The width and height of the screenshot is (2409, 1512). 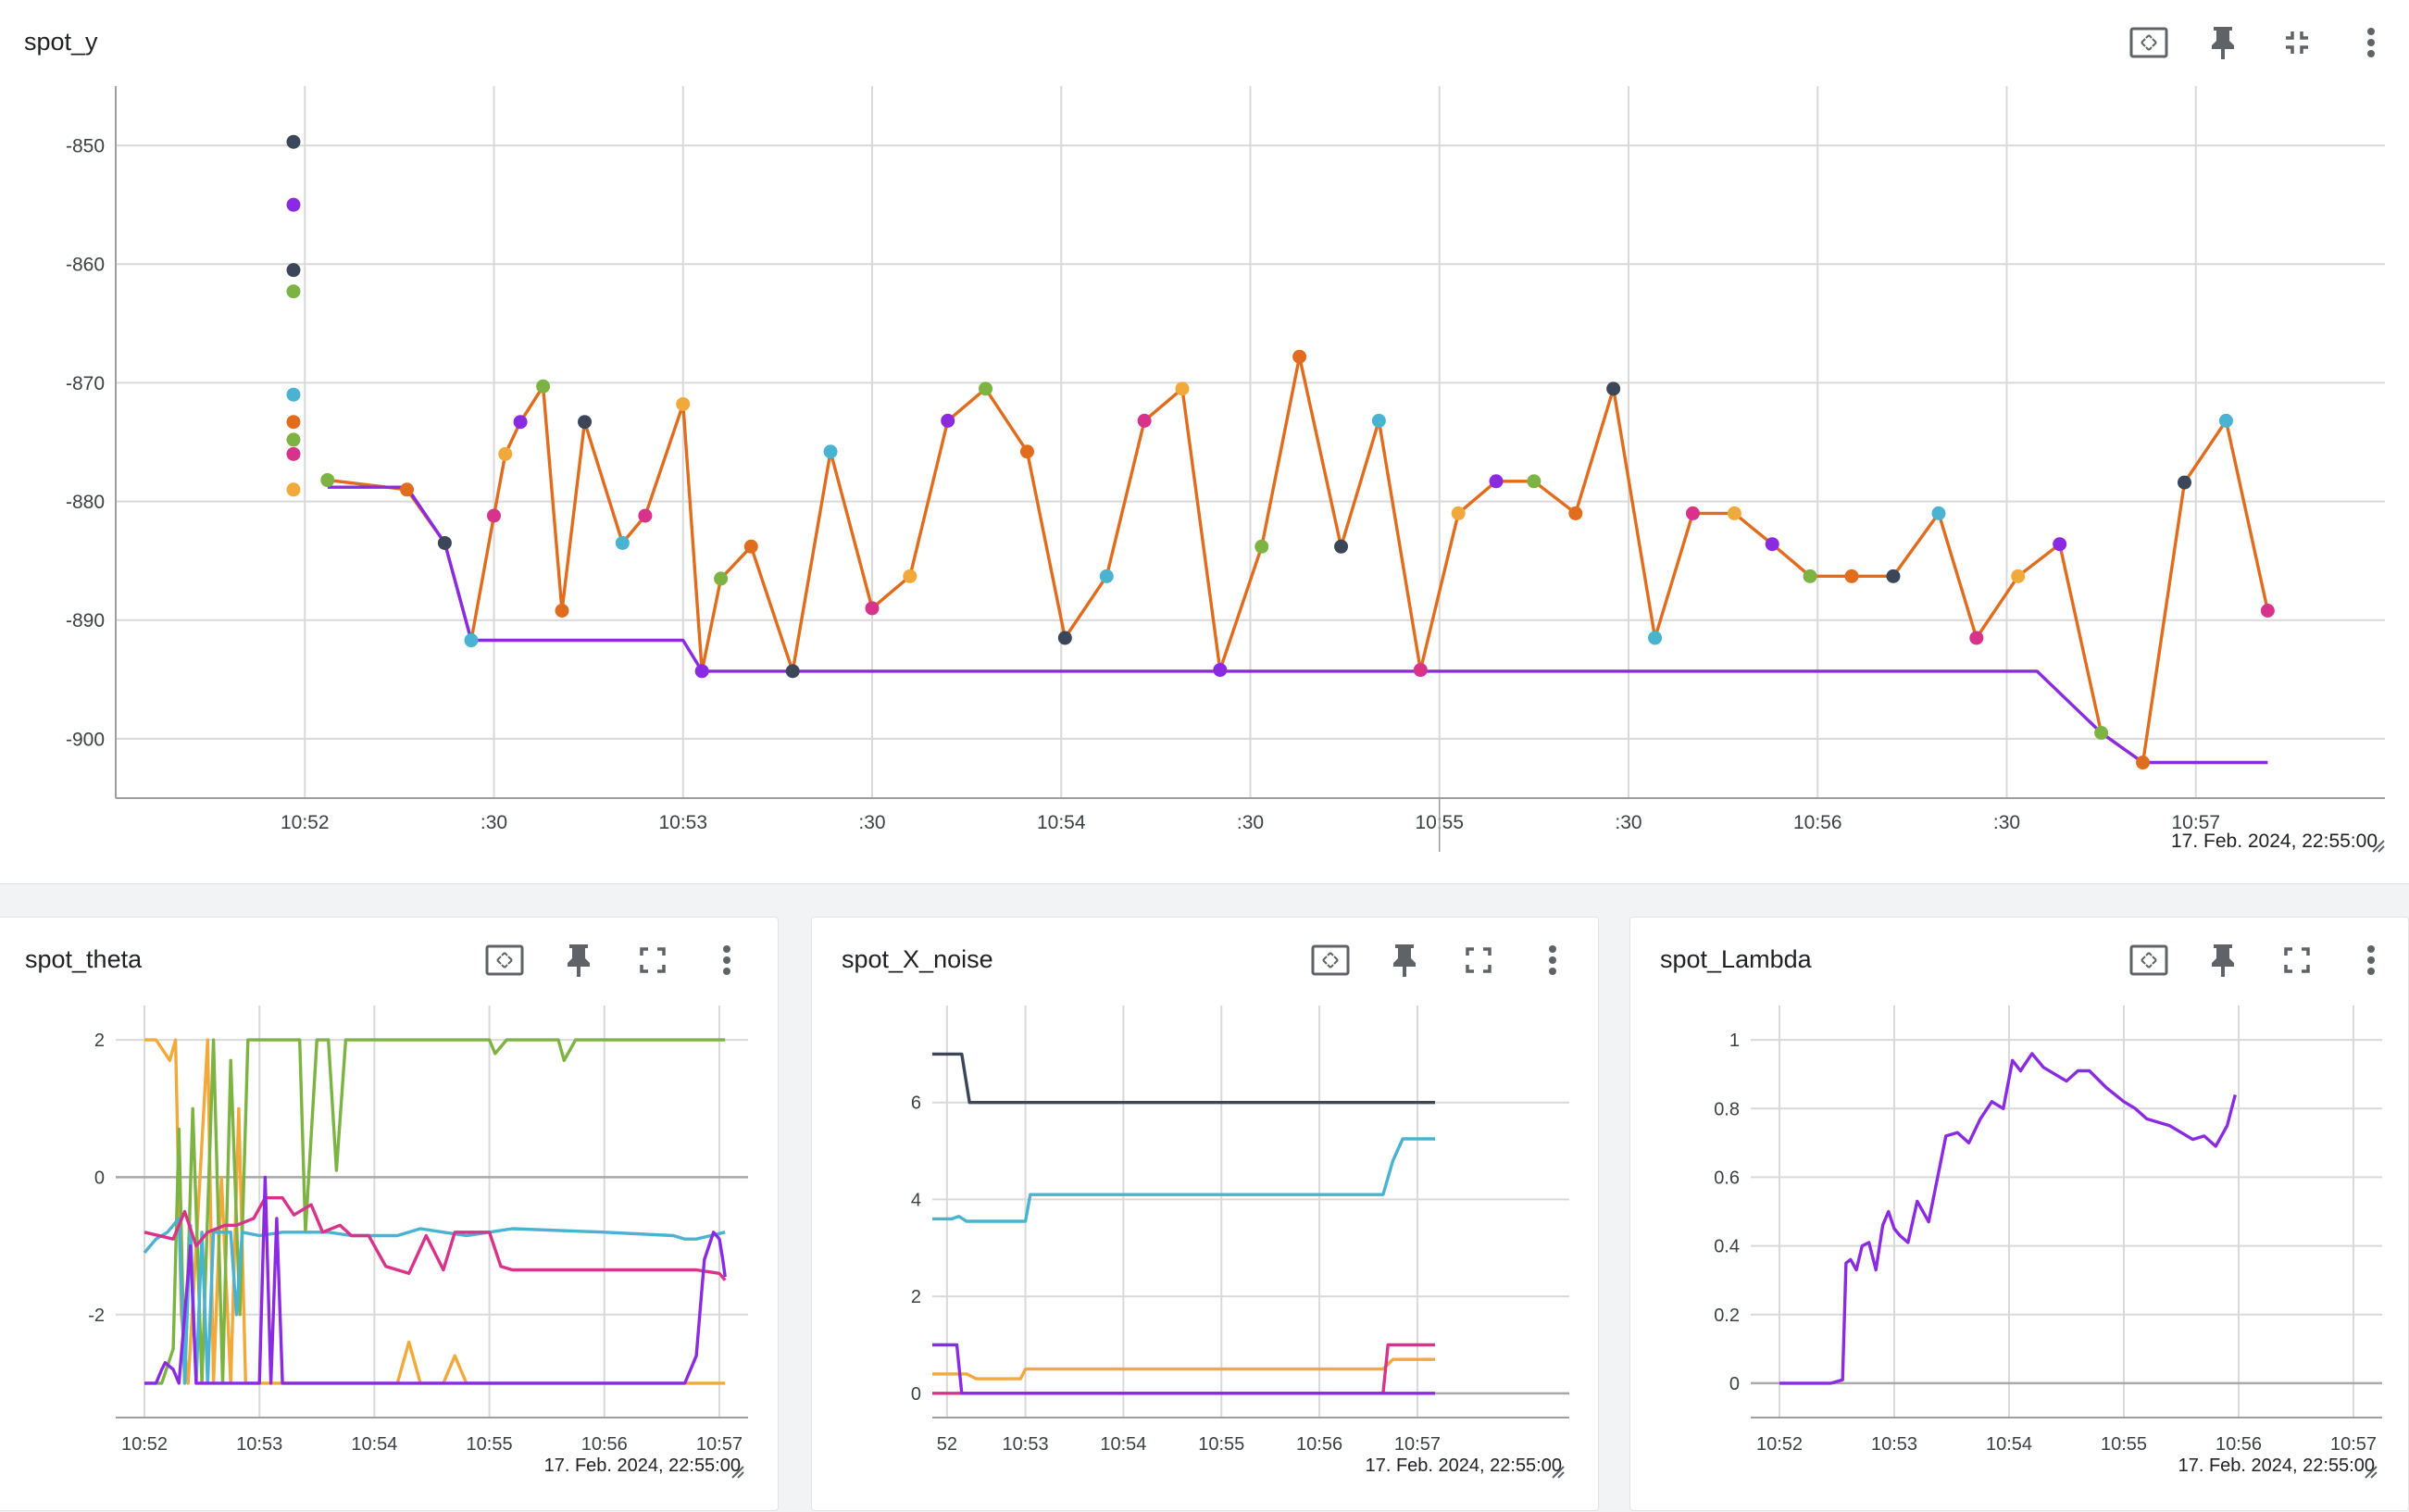 What do you see at coordinates (916, 1200) in the screenshot?
I see `y-tick-label: 4` at bounding box center [916, 1200].